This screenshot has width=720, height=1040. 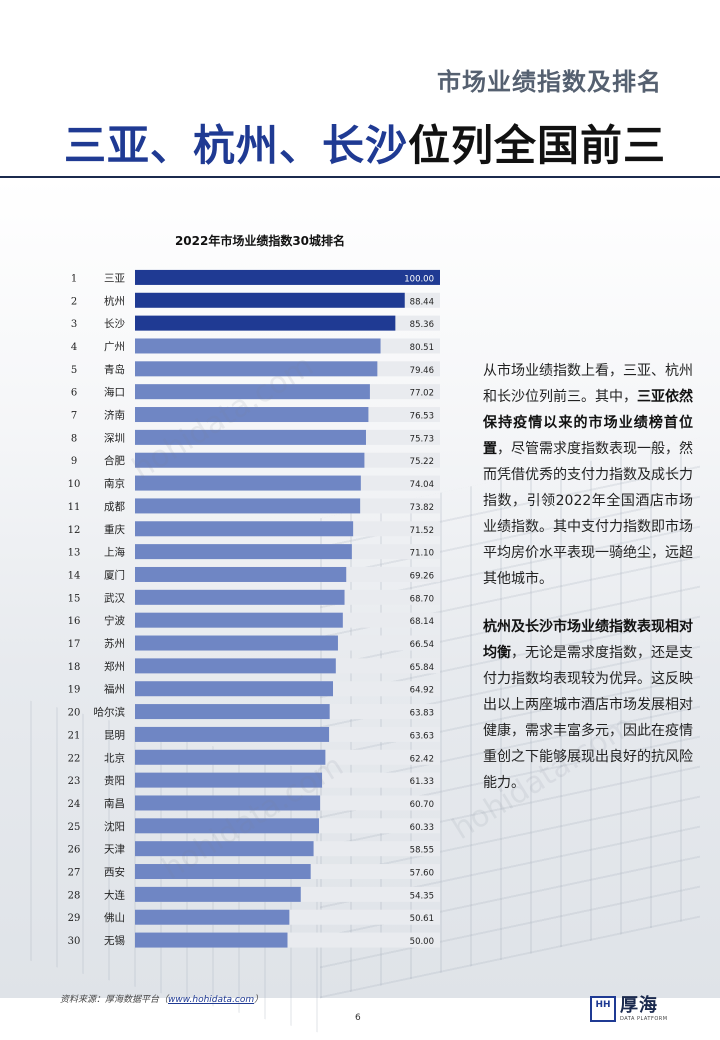 What do you see at coordinates (114, 757) in the screenshot?
I see `city-label: 北京` at bounding box center [114, 757].